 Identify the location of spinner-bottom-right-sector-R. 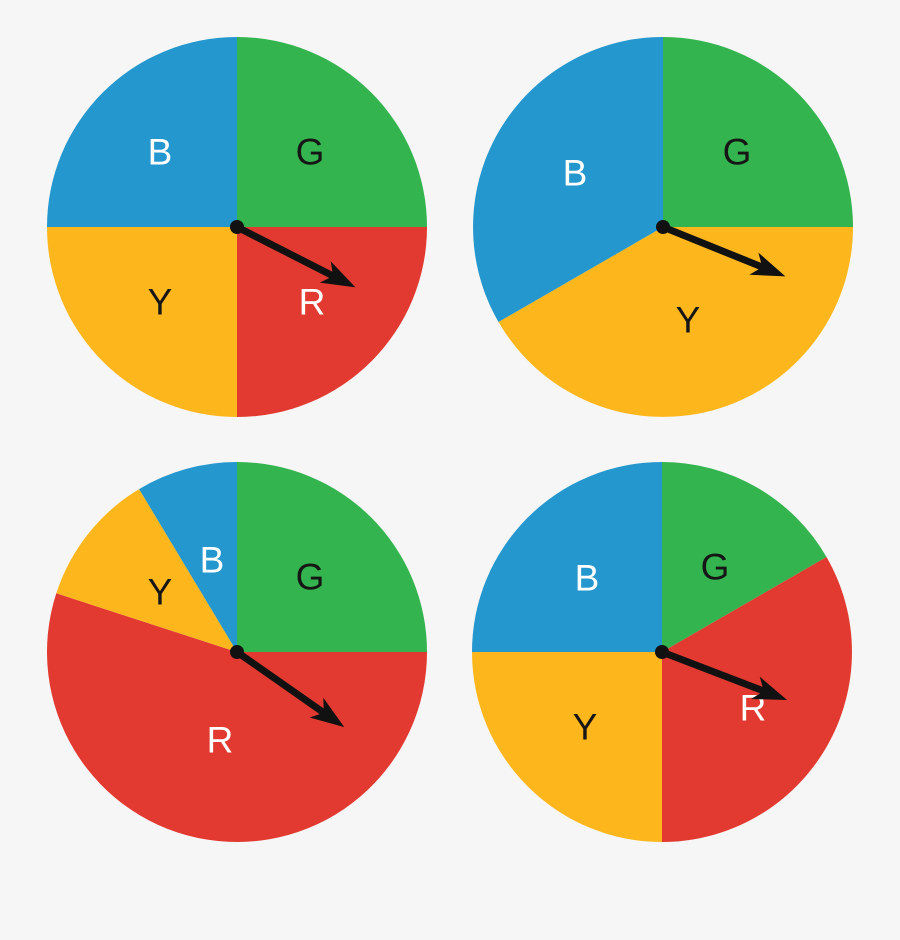
(757, 699).